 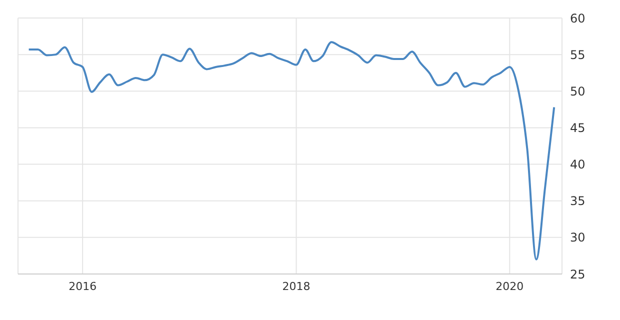 I want to click on y-tick-label: 35, so click(x=578, y=201).